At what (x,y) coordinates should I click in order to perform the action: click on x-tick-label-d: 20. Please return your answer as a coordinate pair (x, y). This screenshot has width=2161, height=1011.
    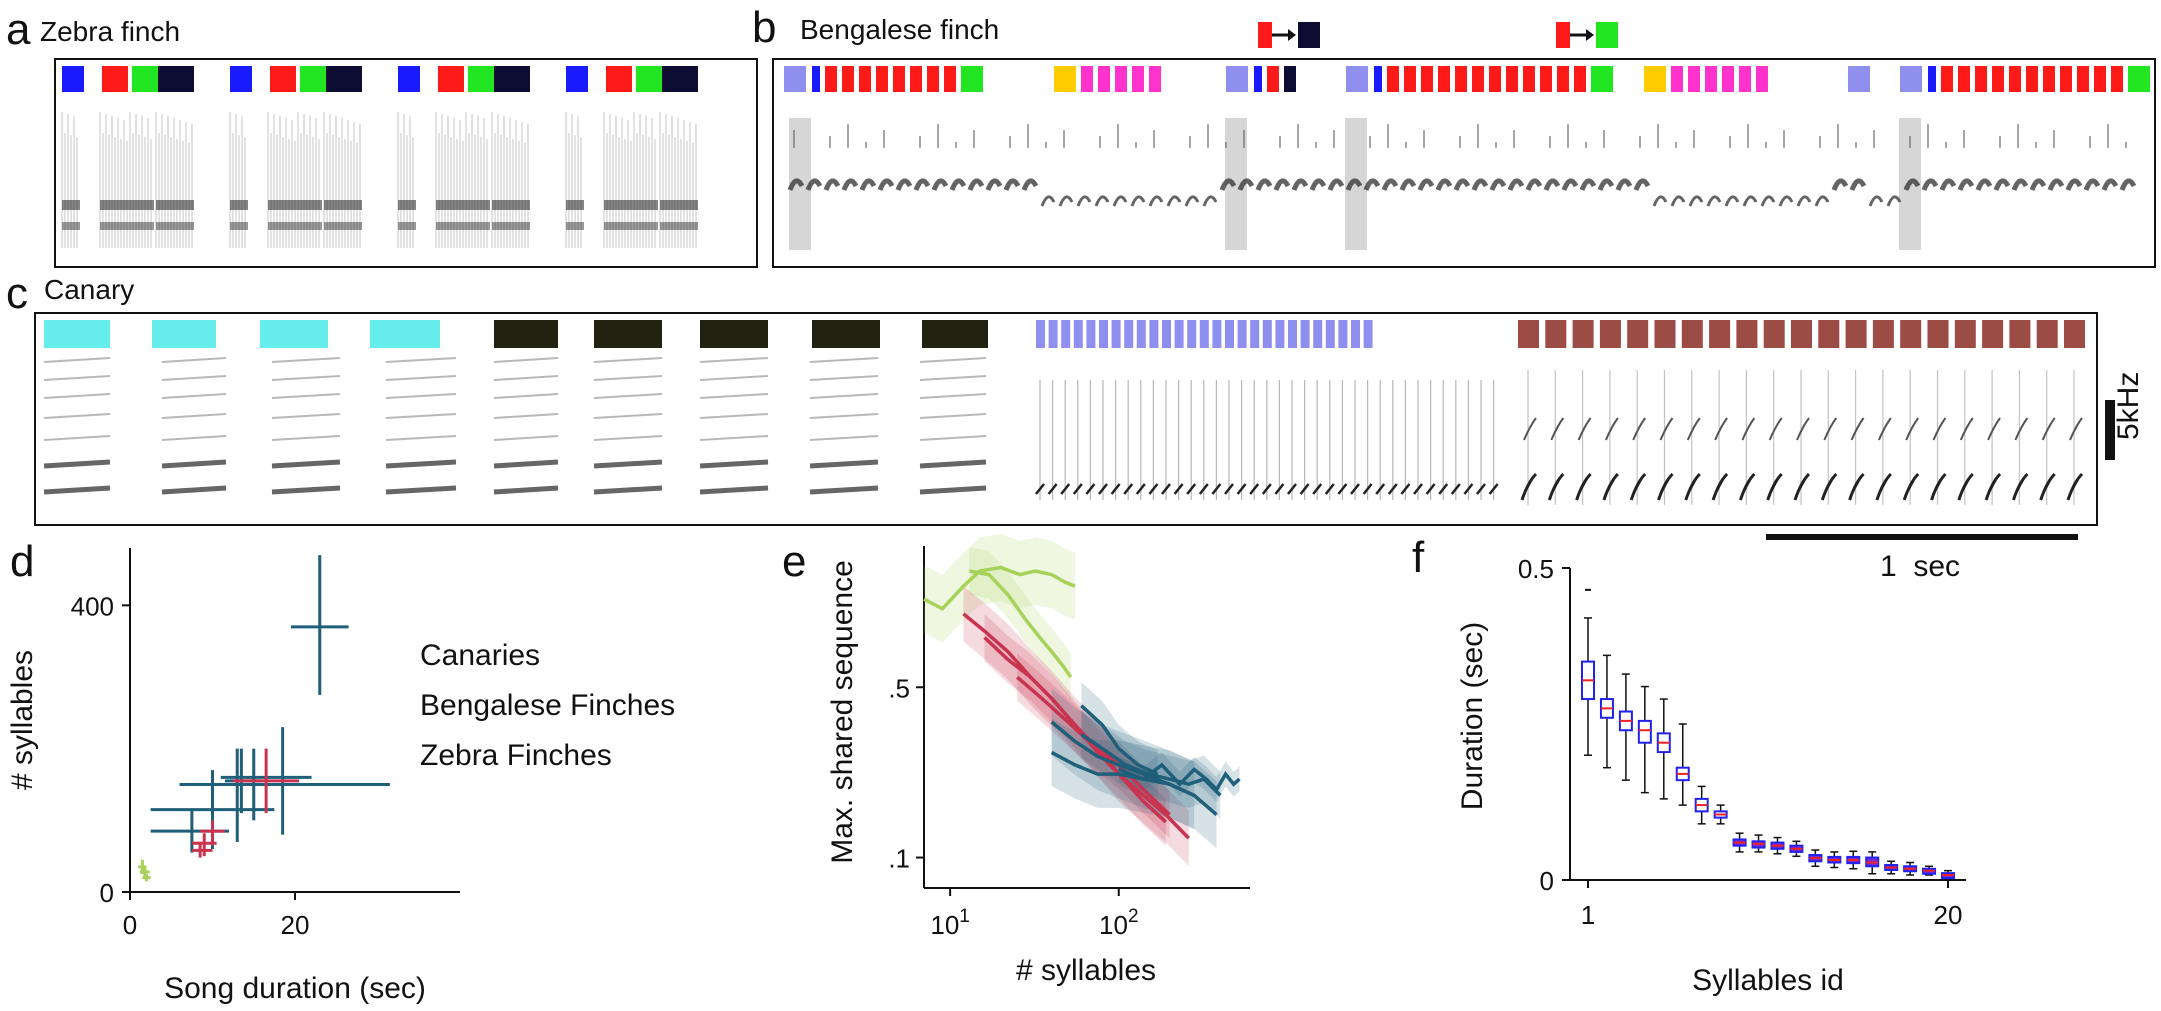
    Looking at the image, I should click on (295, 925).